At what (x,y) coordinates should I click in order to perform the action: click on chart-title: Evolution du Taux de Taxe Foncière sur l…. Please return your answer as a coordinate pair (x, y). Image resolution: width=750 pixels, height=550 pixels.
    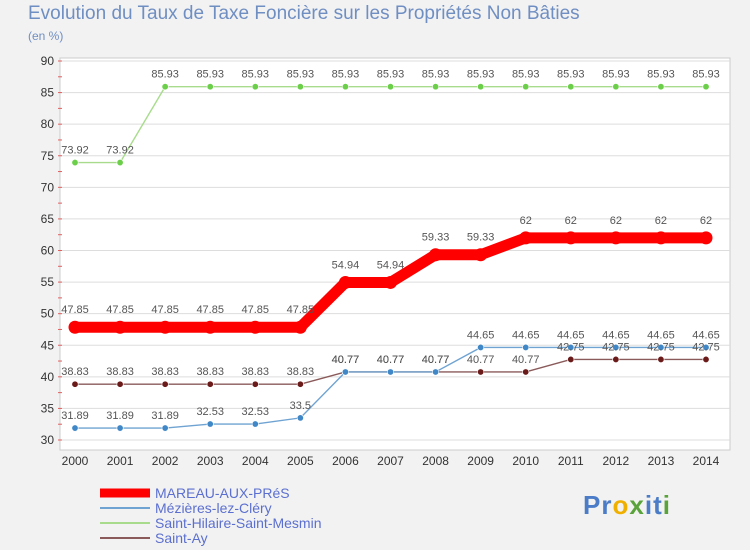
    Looking at the image, I should click on (304, 13).